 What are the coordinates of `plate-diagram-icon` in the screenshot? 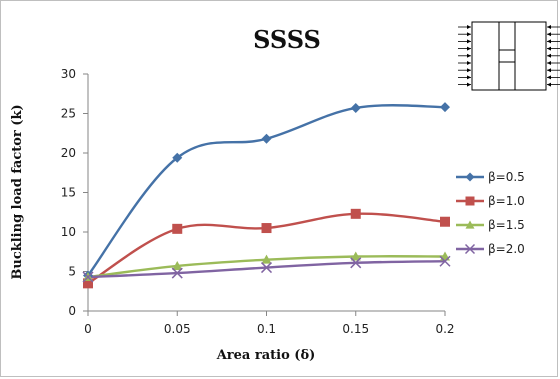 It's located at (509, 56).